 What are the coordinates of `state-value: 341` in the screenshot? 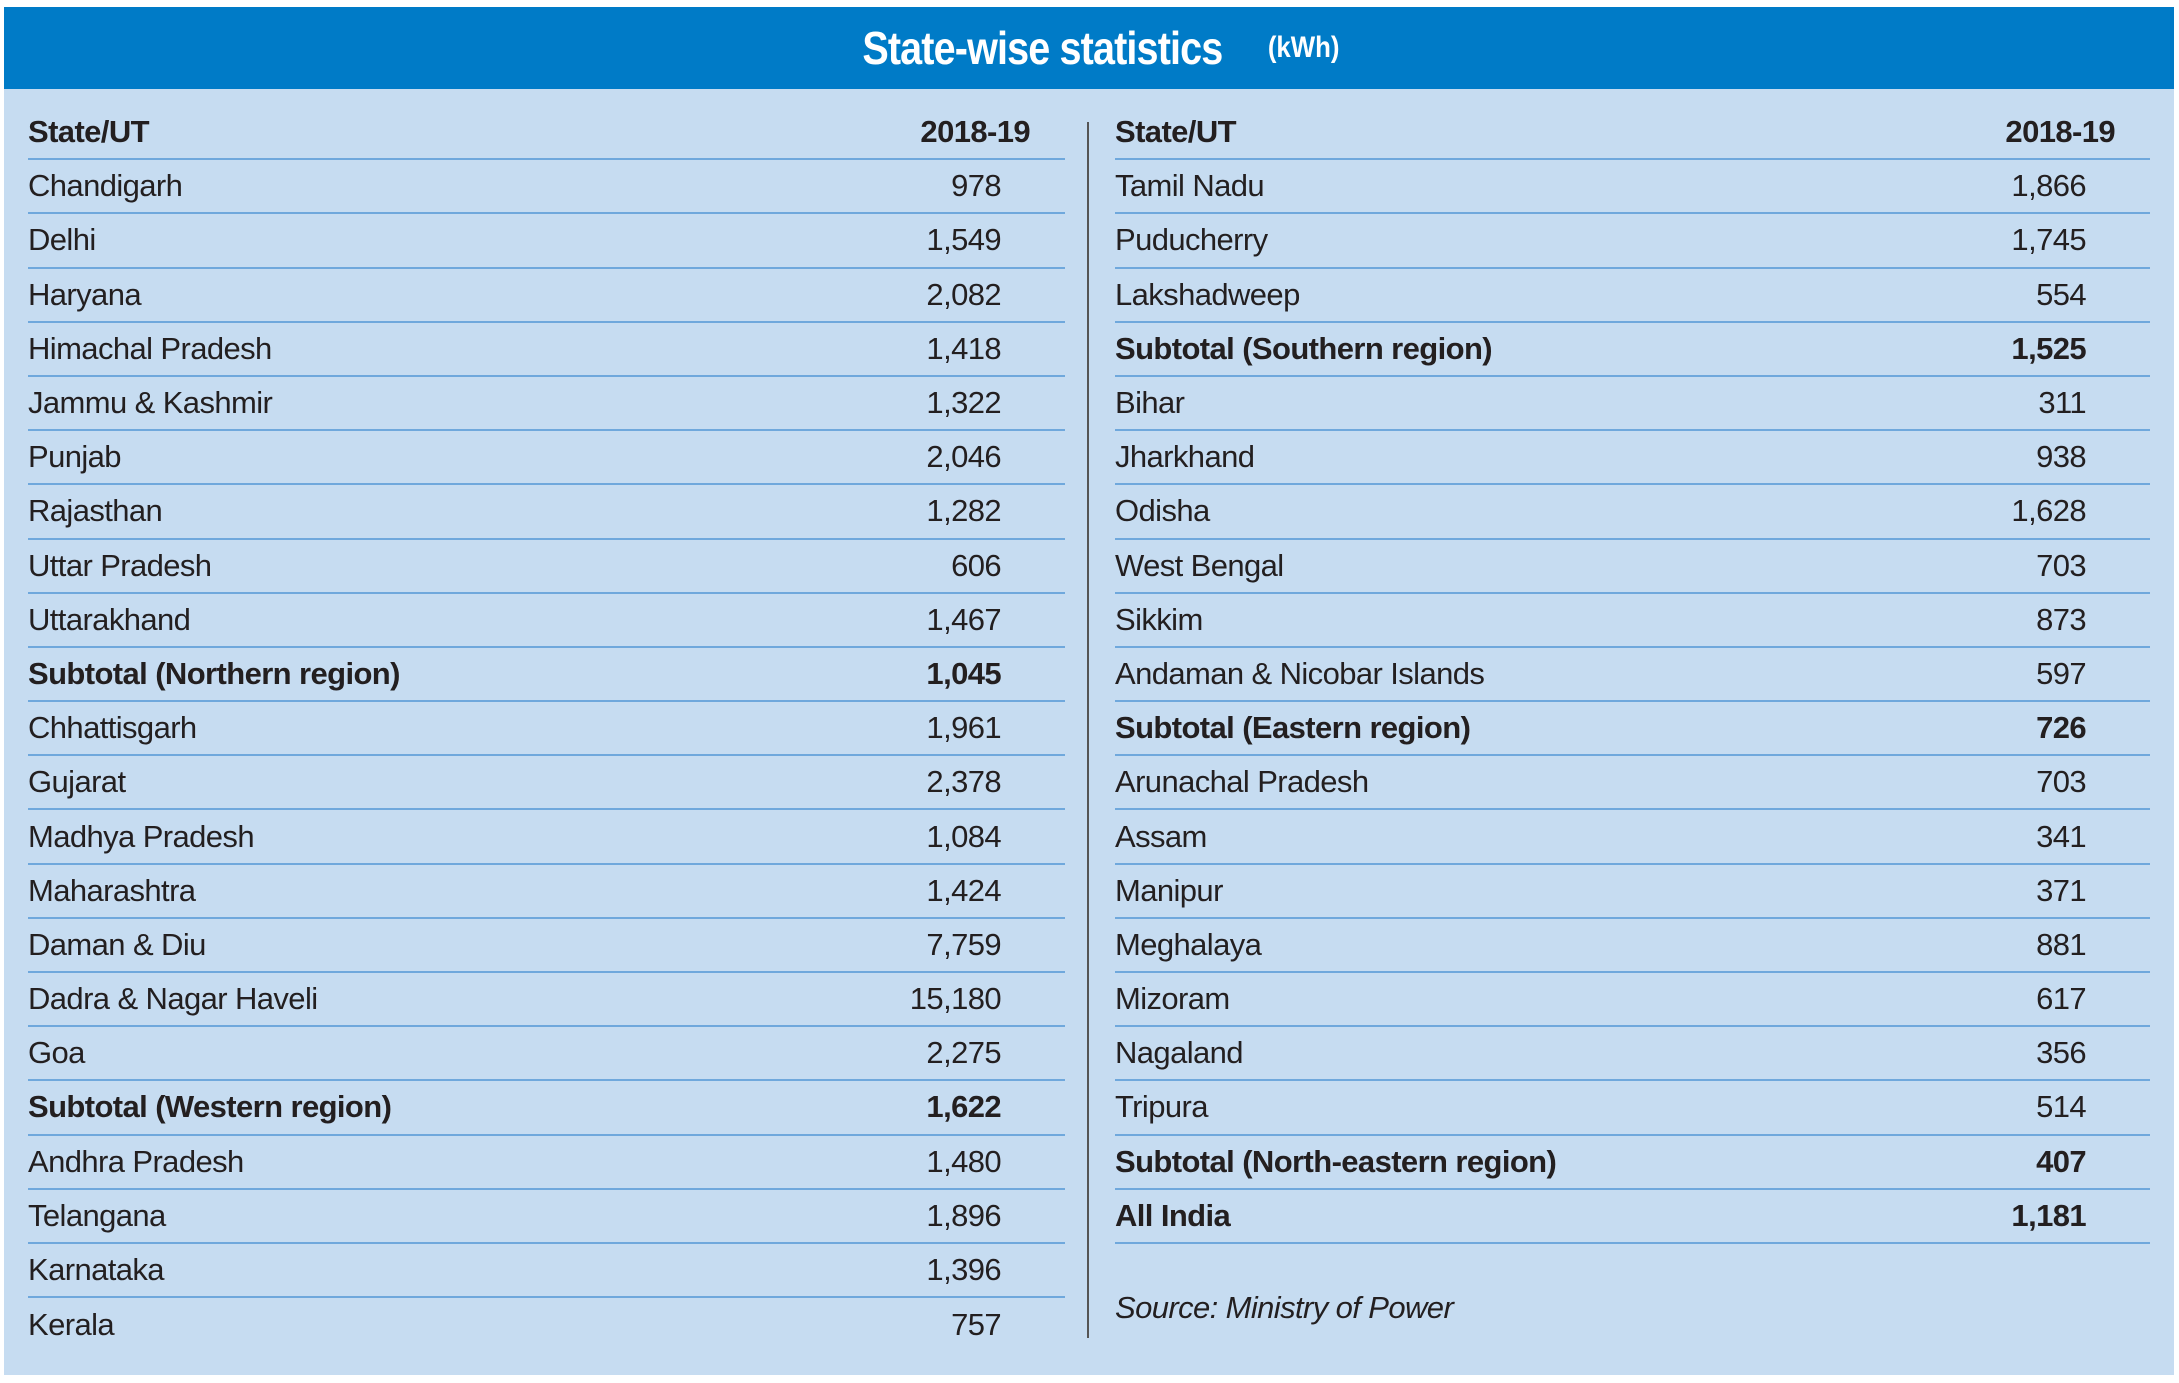 It's located at (2061, 836).